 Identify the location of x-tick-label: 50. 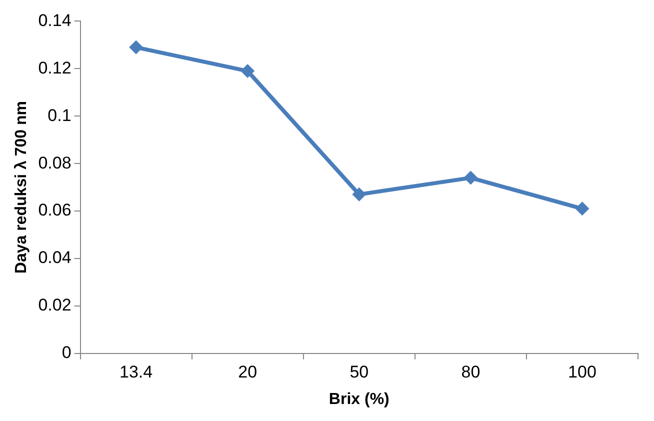
(359, 372).